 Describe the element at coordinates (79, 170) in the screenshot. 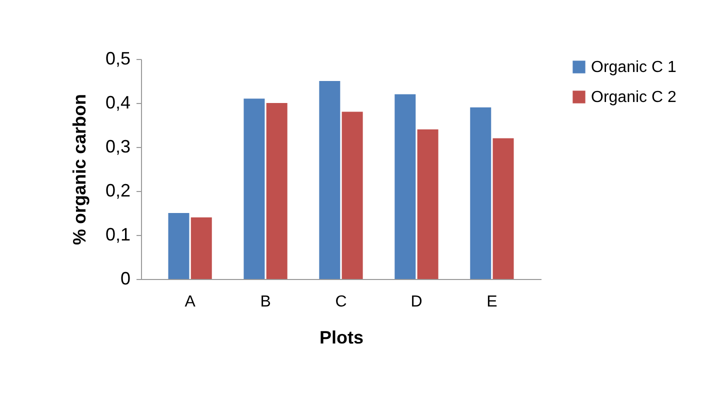

I see `y-axis-title: % organic carbon` at that location.